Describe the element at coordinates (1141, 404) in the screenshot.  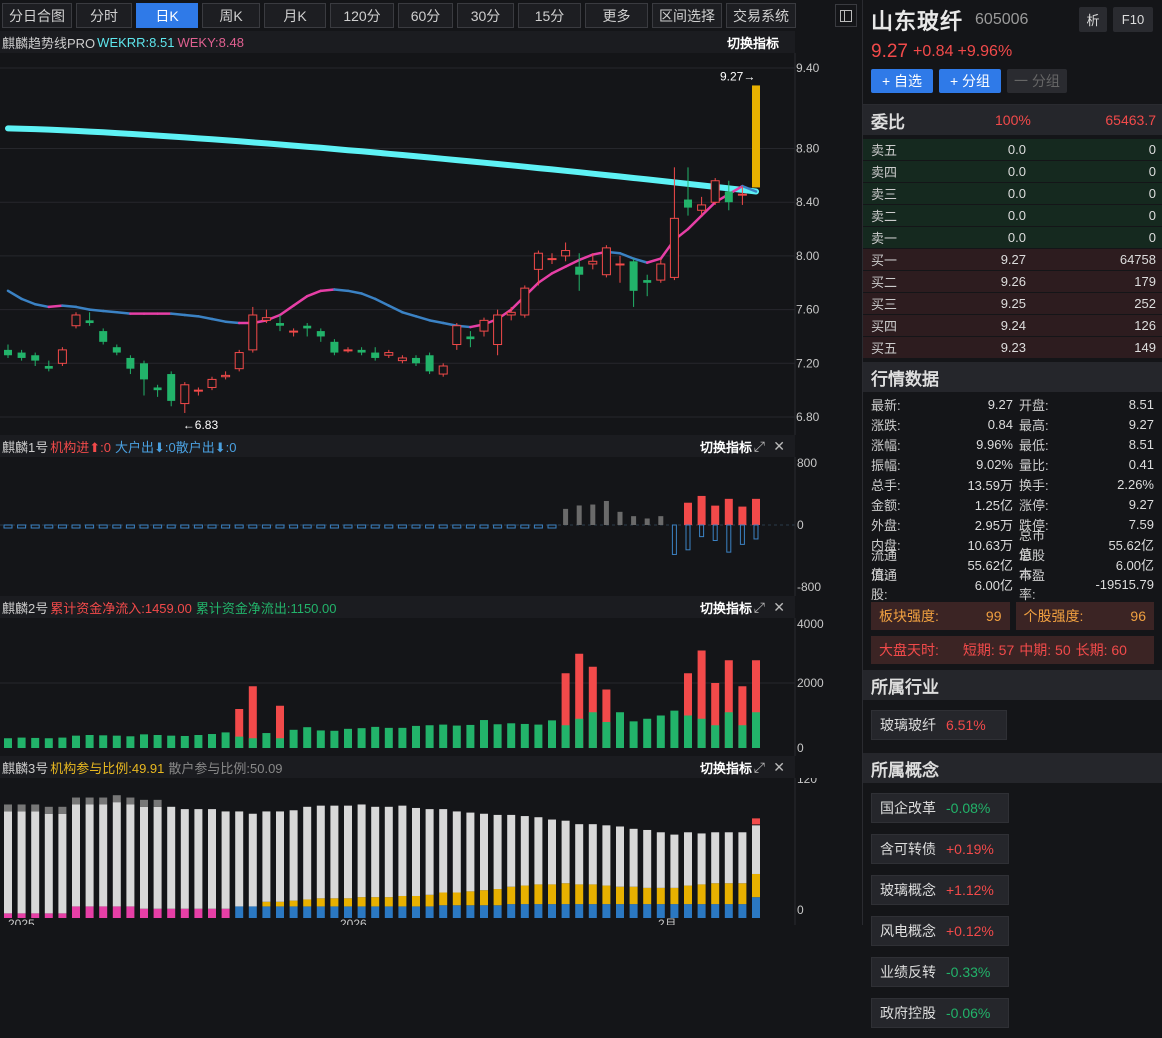
I see `market-value: 8.51` at that location.